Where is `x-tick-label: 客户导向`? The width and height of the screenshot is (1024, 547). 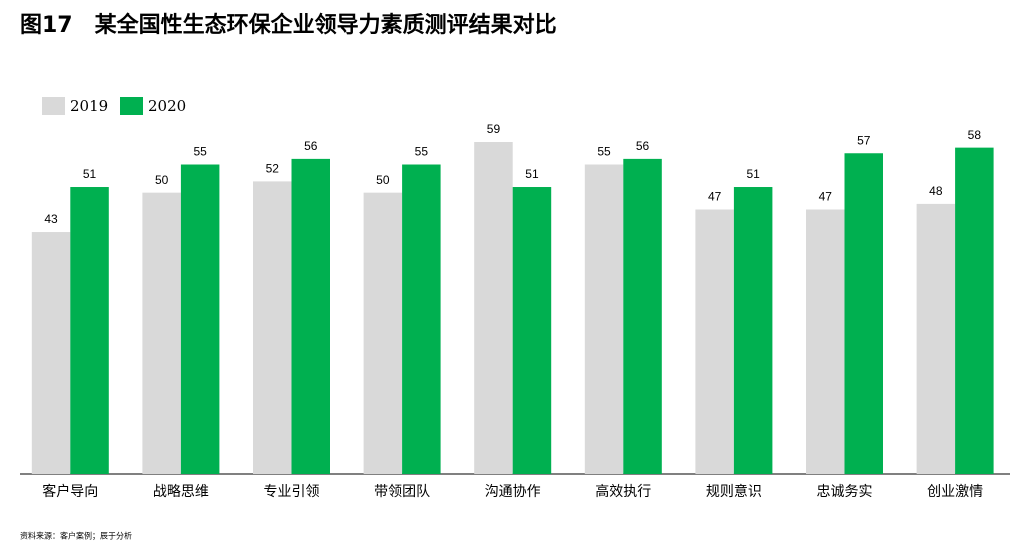 x-tick-label: 客户导向 is located at coordinates (70, 491).